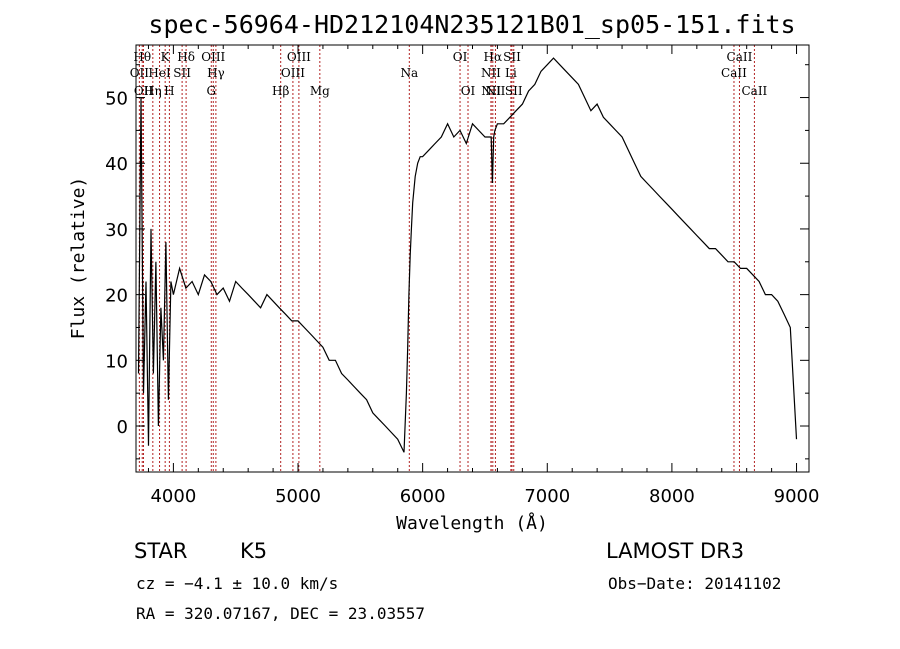 The height and width of the screenshot is (649, 900). What do you see at coordinates (161, 551) in the screenshot?
I see `object-class: STAR` at bounding box center [161, 551].